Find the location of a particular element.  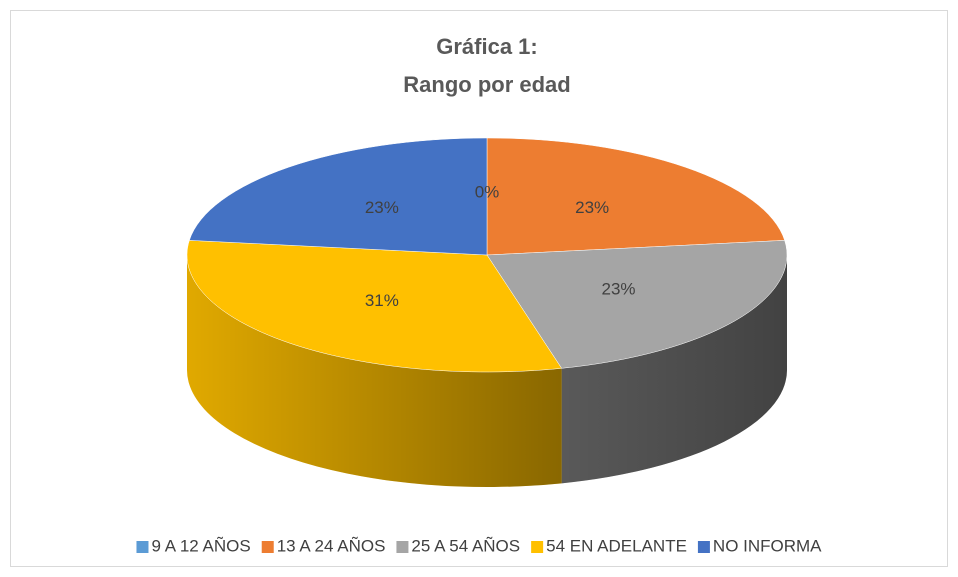

side-shade is located at coordinates (674, 369).